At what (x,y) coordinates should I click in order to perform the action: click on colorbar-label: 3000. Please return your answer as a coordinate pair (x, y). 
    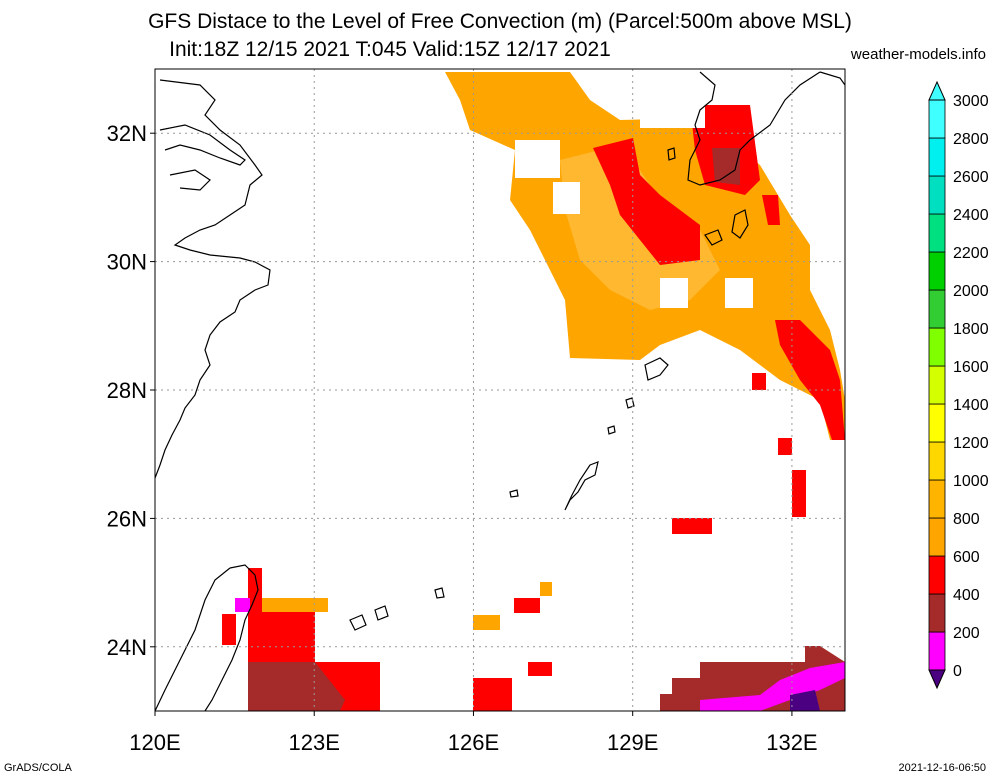
    Looking at the image, I should click on (971, 101).